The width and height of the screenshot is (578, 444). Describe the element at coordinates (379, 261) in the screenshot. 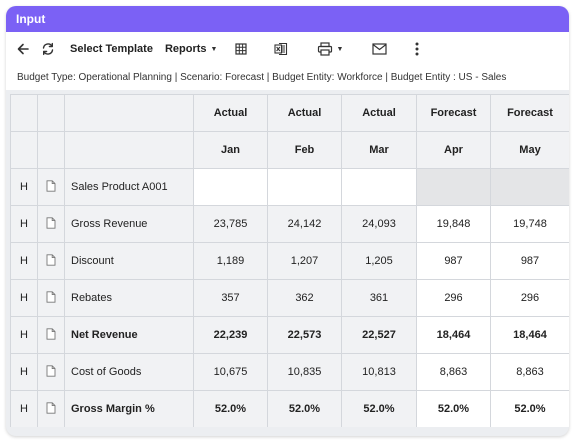

I see `value-cell: 1,205` at that location.